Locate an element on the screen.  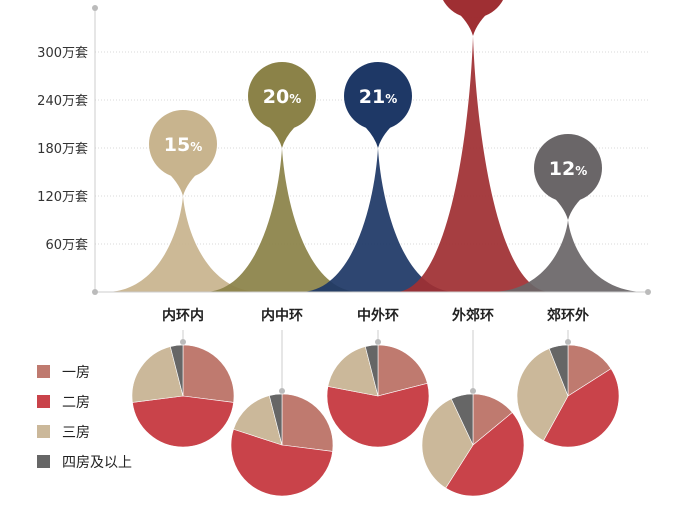
legend-item: 一房 is located at coordinates (63, 373).